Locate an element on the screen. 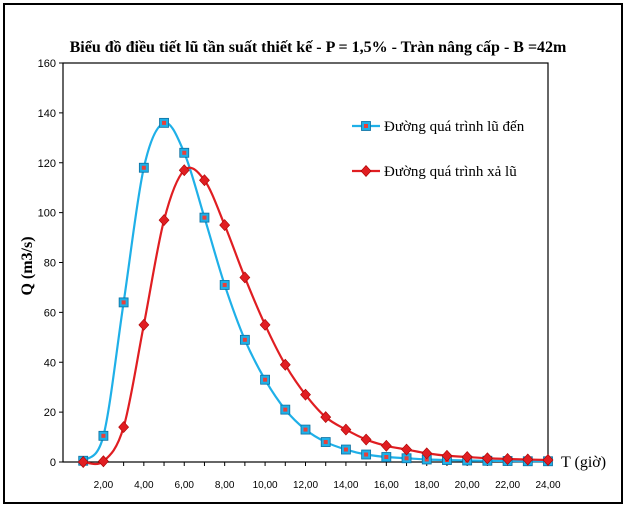 The width and height of the screenshot is (630, 508). legend-label-1: Đường quá trình lũ đến is located at coordinates (454, 127).